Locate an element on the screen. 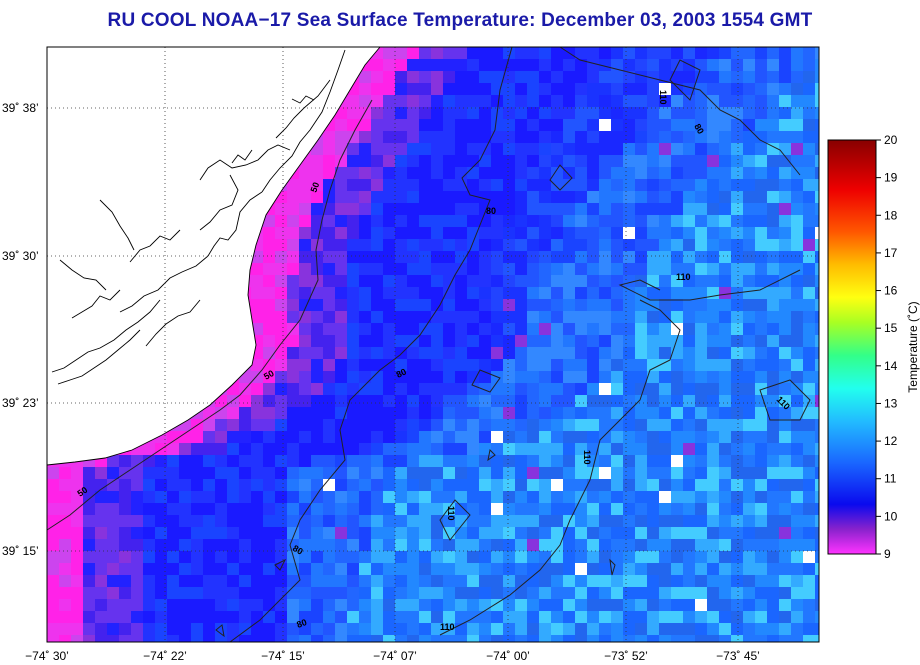 This screenshot has width=920, height=665. lon-tick-label: −74˚ 30’ is located at coordinates (47, 656).